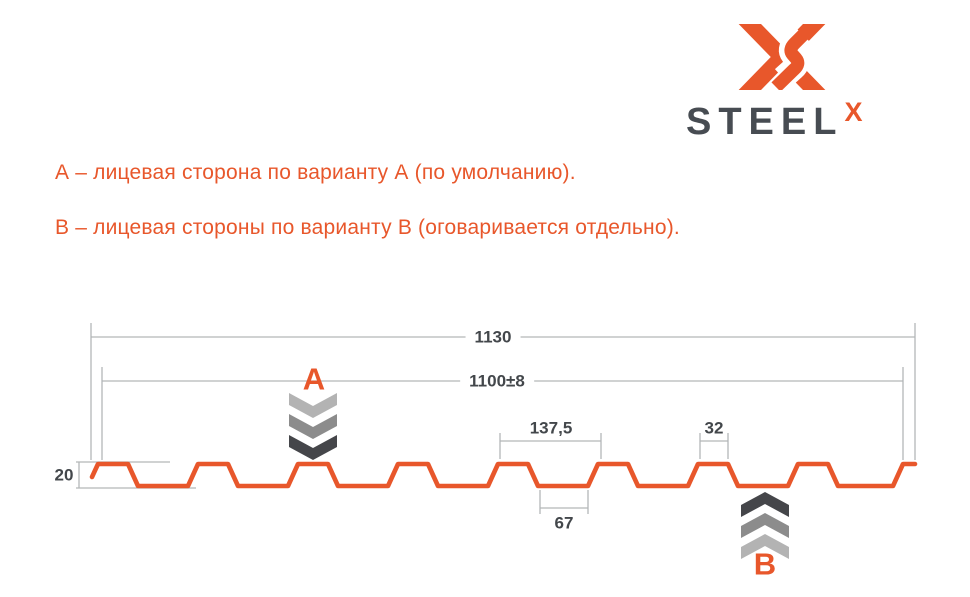 The image size is (970, 597). Describe the element at coordinates (503, 475) in the screenshot. I see `profile-path` at that location.